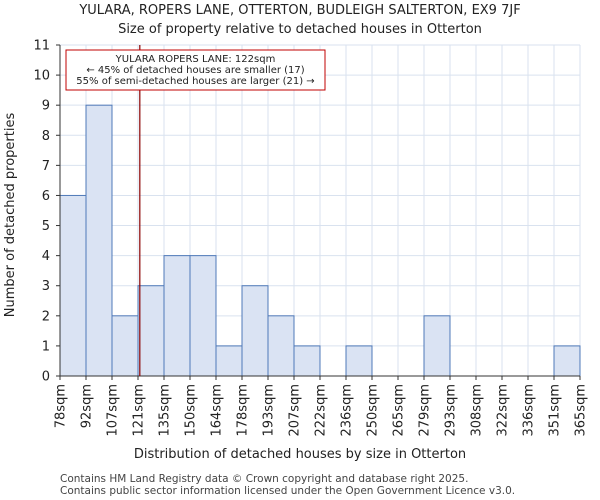  I want to click on x-tick-label: 236sqm, so click(347, 410).